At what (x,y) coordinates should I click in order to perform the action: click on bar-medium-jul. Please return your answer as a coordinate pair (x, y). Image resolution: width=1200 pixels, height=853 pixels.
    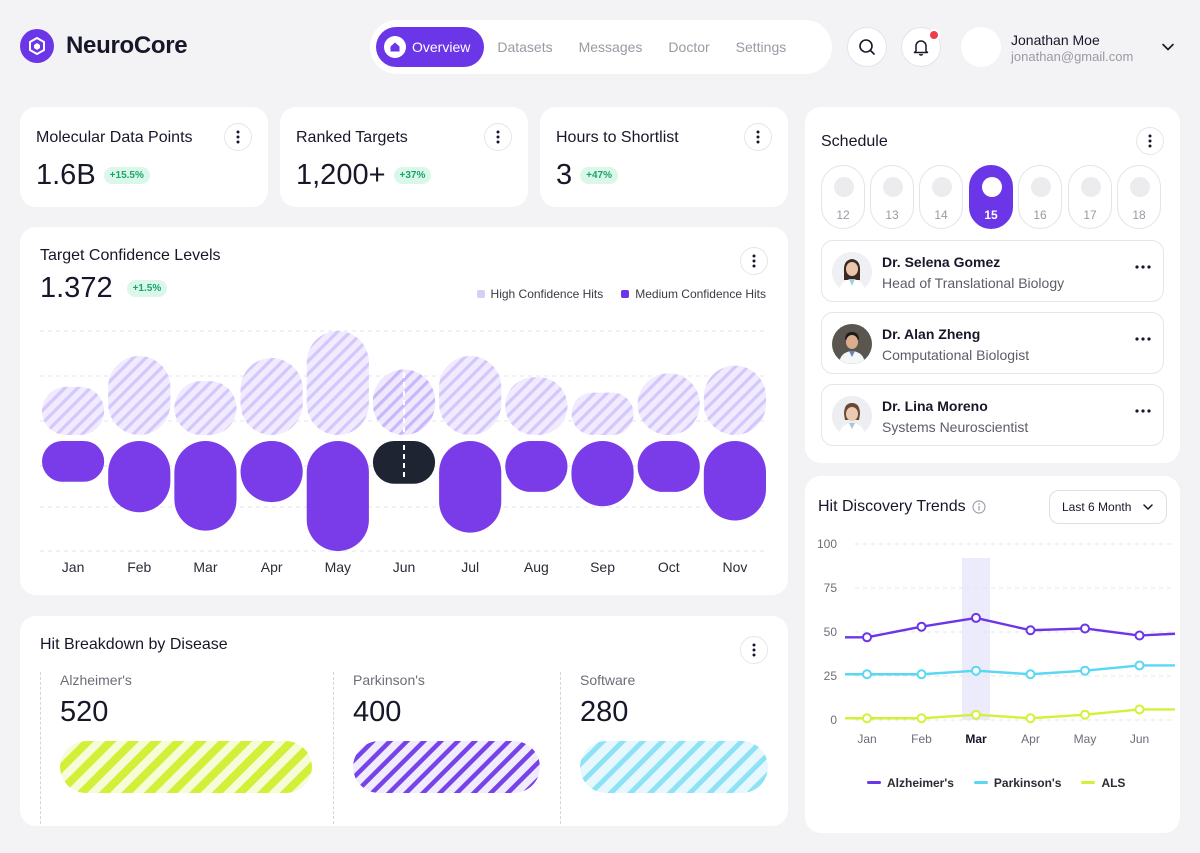
    Looking at the image, I should click on (470, 487).